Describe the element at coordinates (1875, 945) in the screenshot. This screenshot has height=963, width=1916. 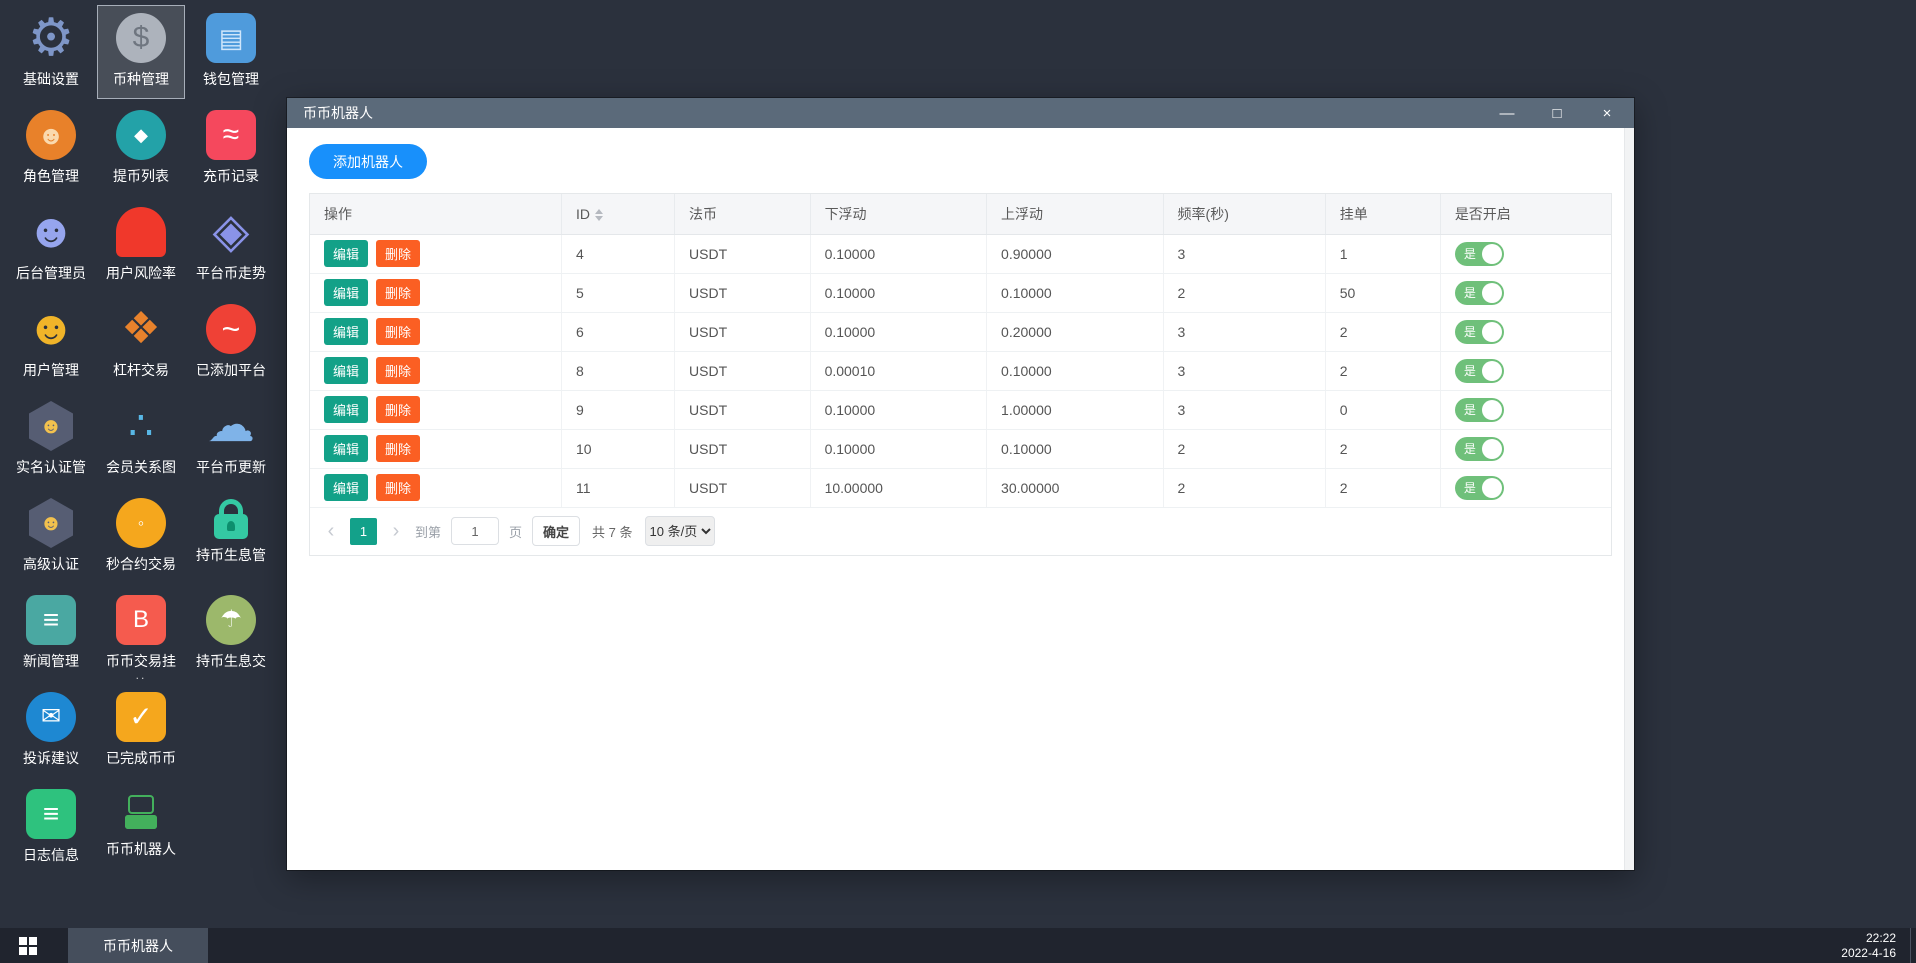
I see `taskbar-clock: 22:22 2022-4-16` at that location.